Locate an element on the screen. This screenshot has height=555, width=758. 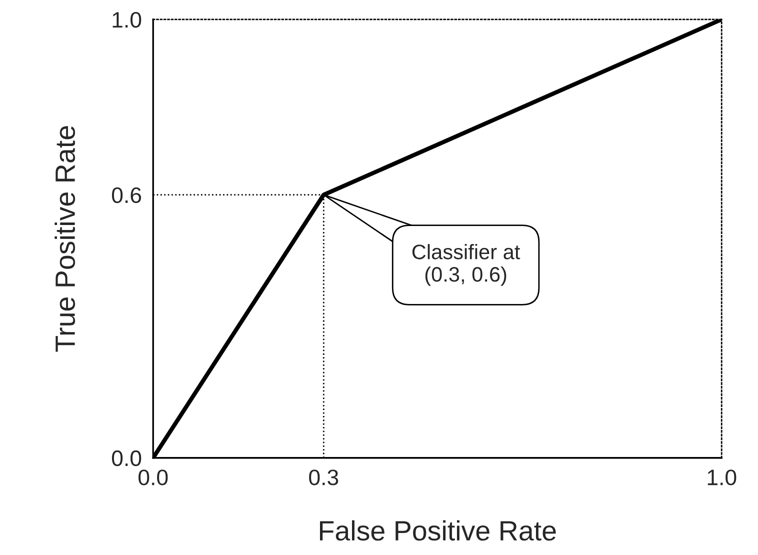
x-axis-title: False Positive Rate is located at coordinates (438, 530).